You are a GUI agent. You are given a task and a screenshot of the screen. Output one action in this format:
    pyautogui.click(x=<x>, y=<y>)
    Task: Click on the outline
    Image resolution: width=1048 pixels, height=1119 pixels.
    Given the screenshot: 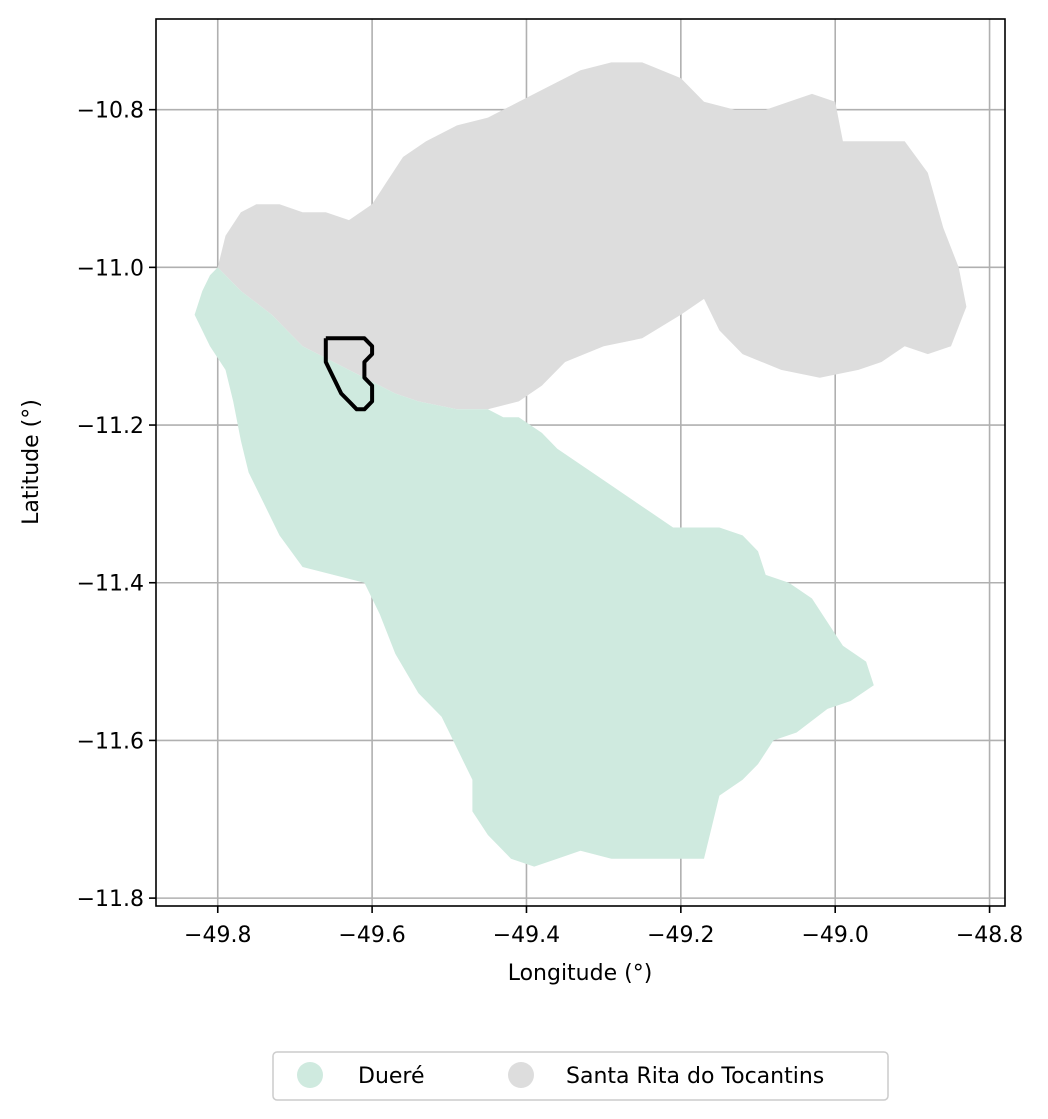 What is the action you would take?
    pyautogui.click(x=349, y=374)
    